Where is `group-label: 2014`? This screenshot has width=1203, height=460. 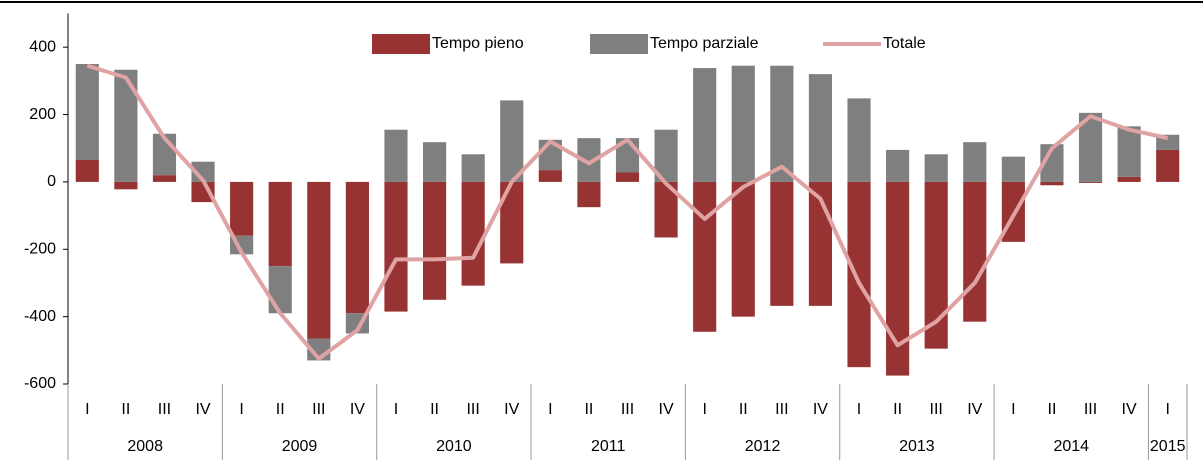 group-label: 2014 is located at coordinates (1071, 446).